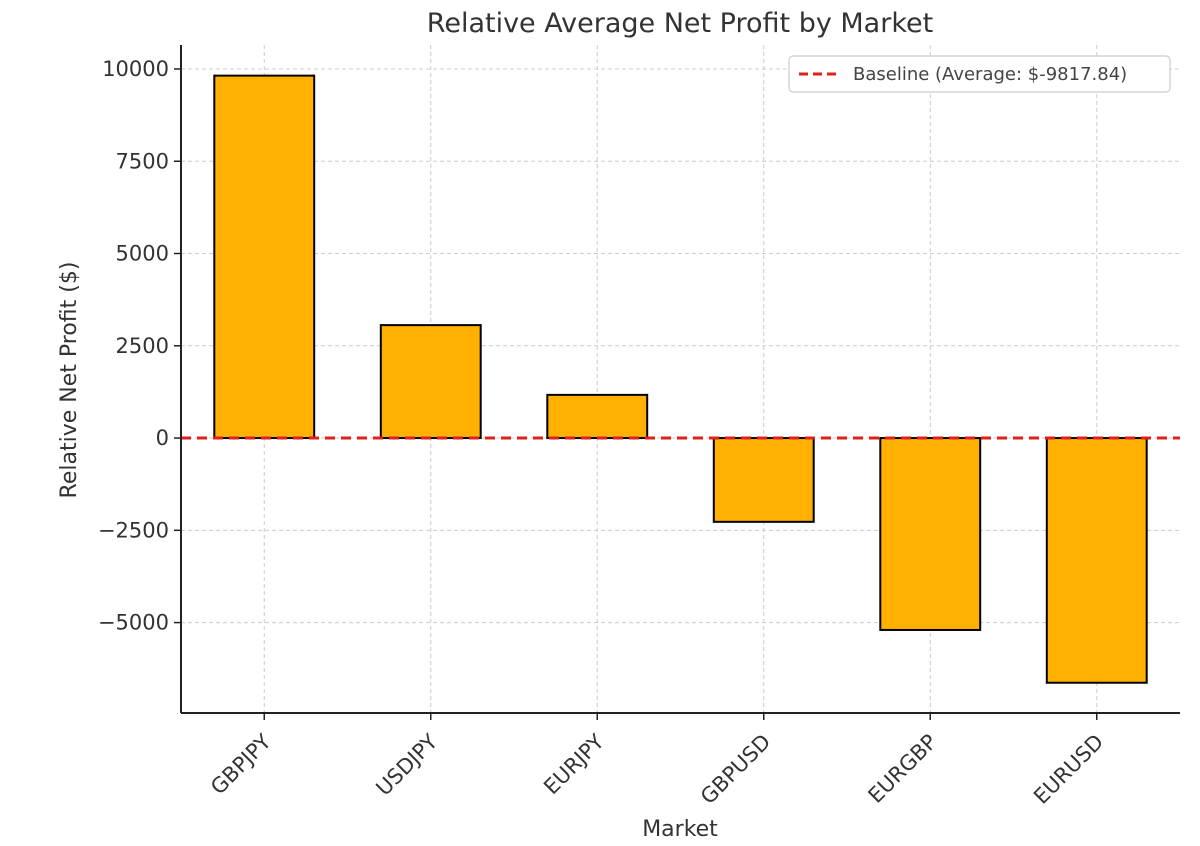 This screenshot has height=846, width=1200. Describe the element at coordinates (406, 764) in the screenshot. I see `x-tick-label: USDJPY` at that location.